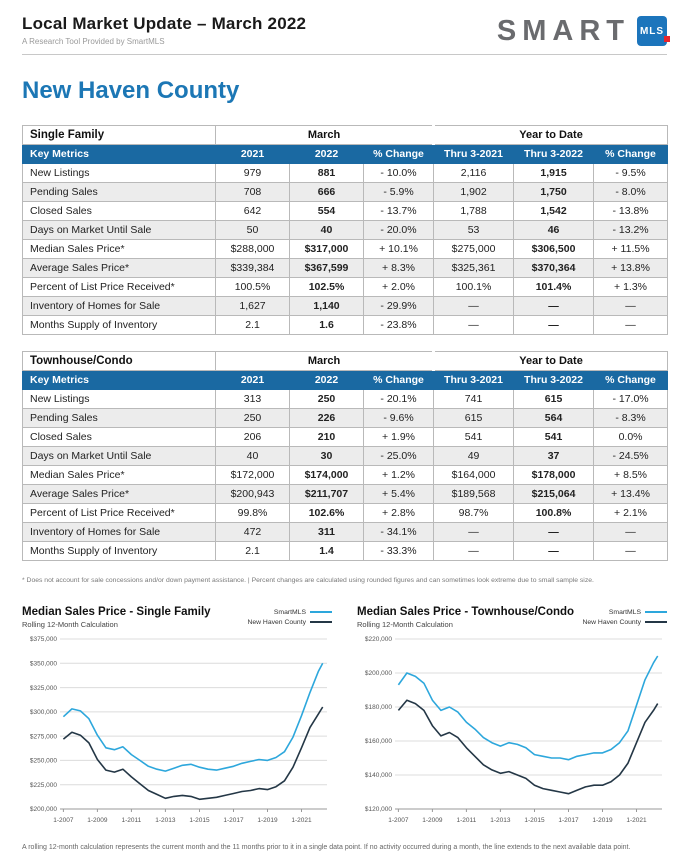 The height and width of the screenshot is (866, 689). I want to click on value-cell: - 9.6%, so click(398, 418).